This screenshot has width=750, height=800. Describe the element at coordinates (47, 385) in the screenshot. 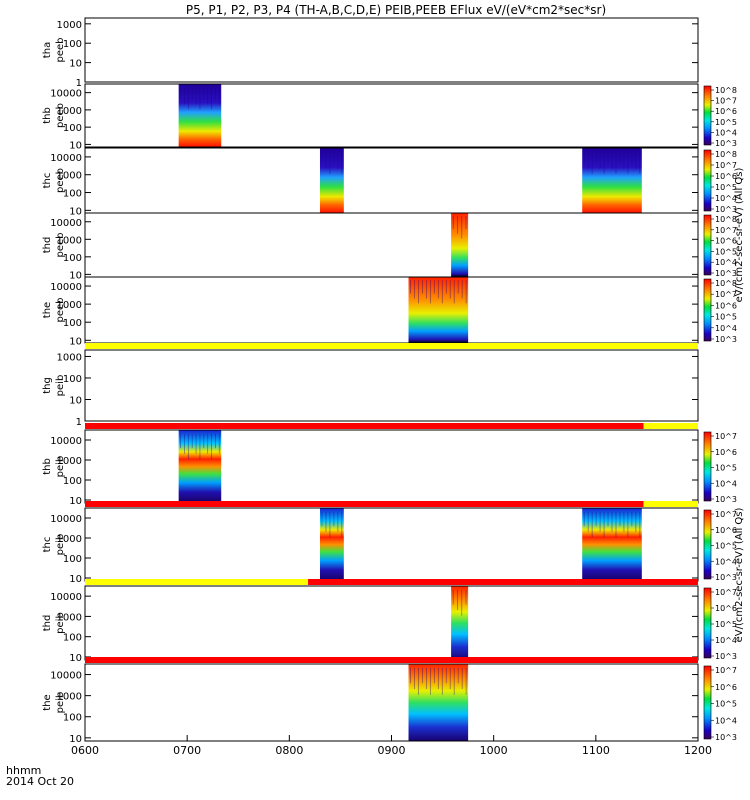

I see `panel-label-probe: thg` at that location.